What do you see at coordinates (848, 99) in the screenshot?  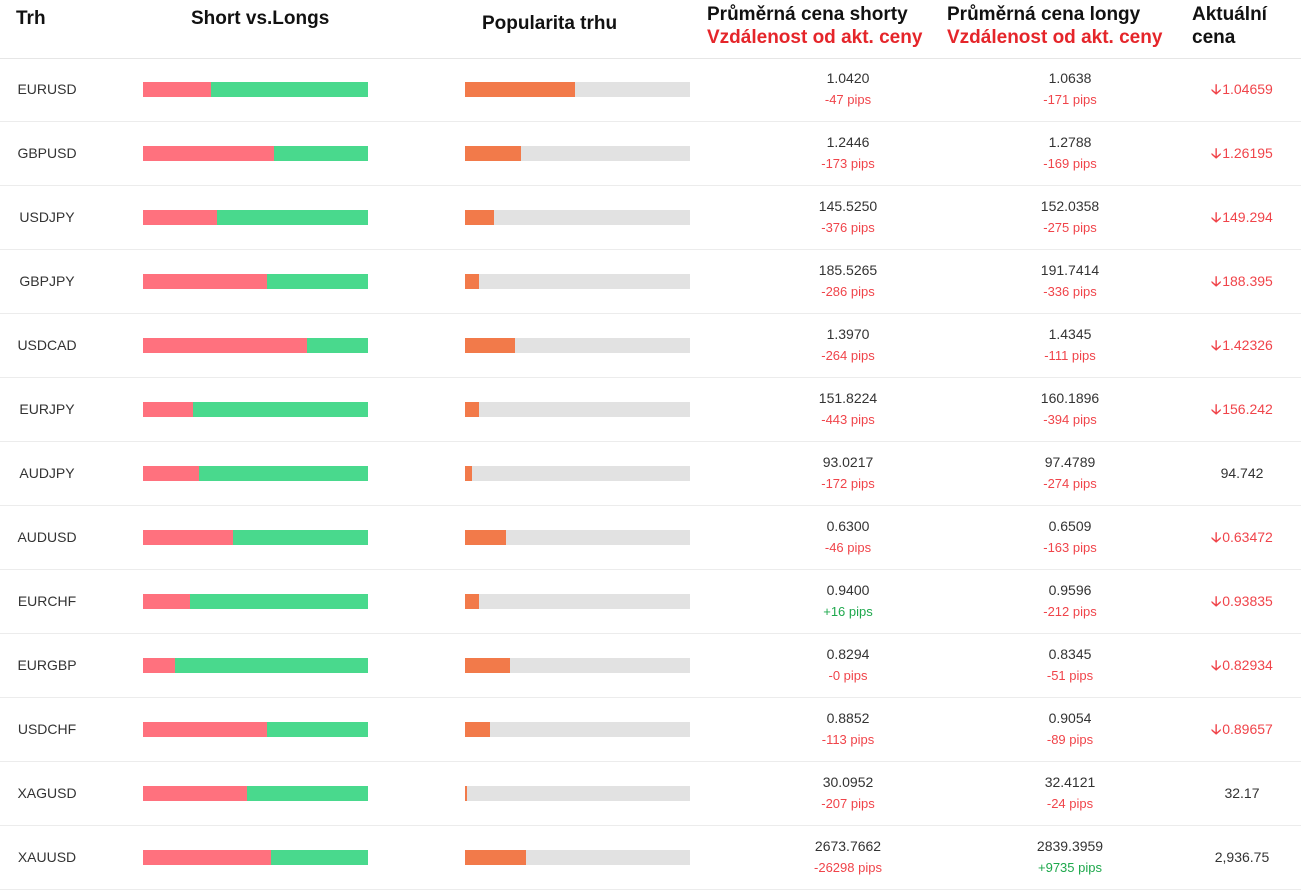 I see `avg-short-distance: -47 pips` at bounding box center [848, 99].